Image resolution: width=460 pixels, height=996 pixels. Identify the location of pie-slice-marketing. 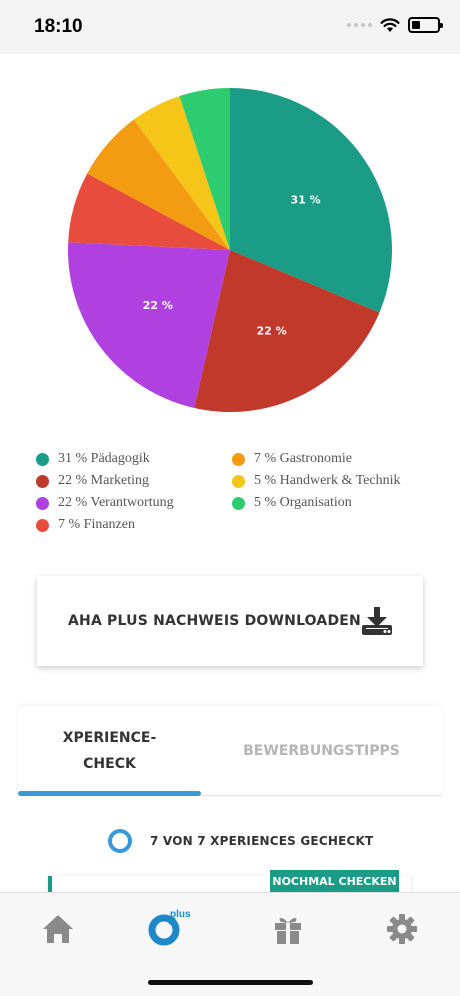
(287, 331).